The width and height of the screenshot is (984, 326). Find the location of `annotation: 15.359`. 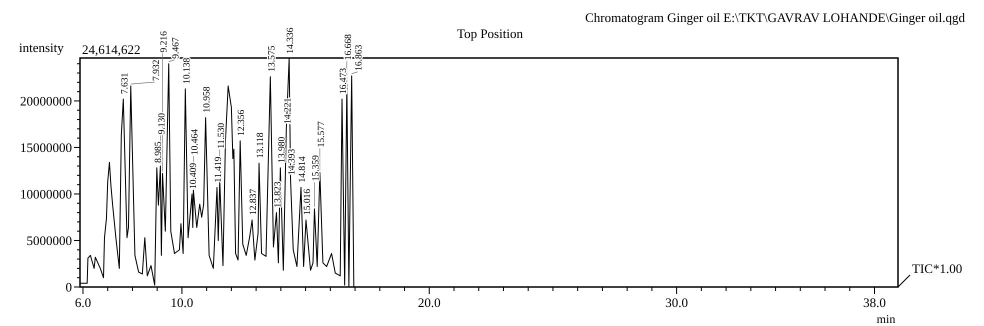

annotation: 15.359 is located at coordinates (316, 168).